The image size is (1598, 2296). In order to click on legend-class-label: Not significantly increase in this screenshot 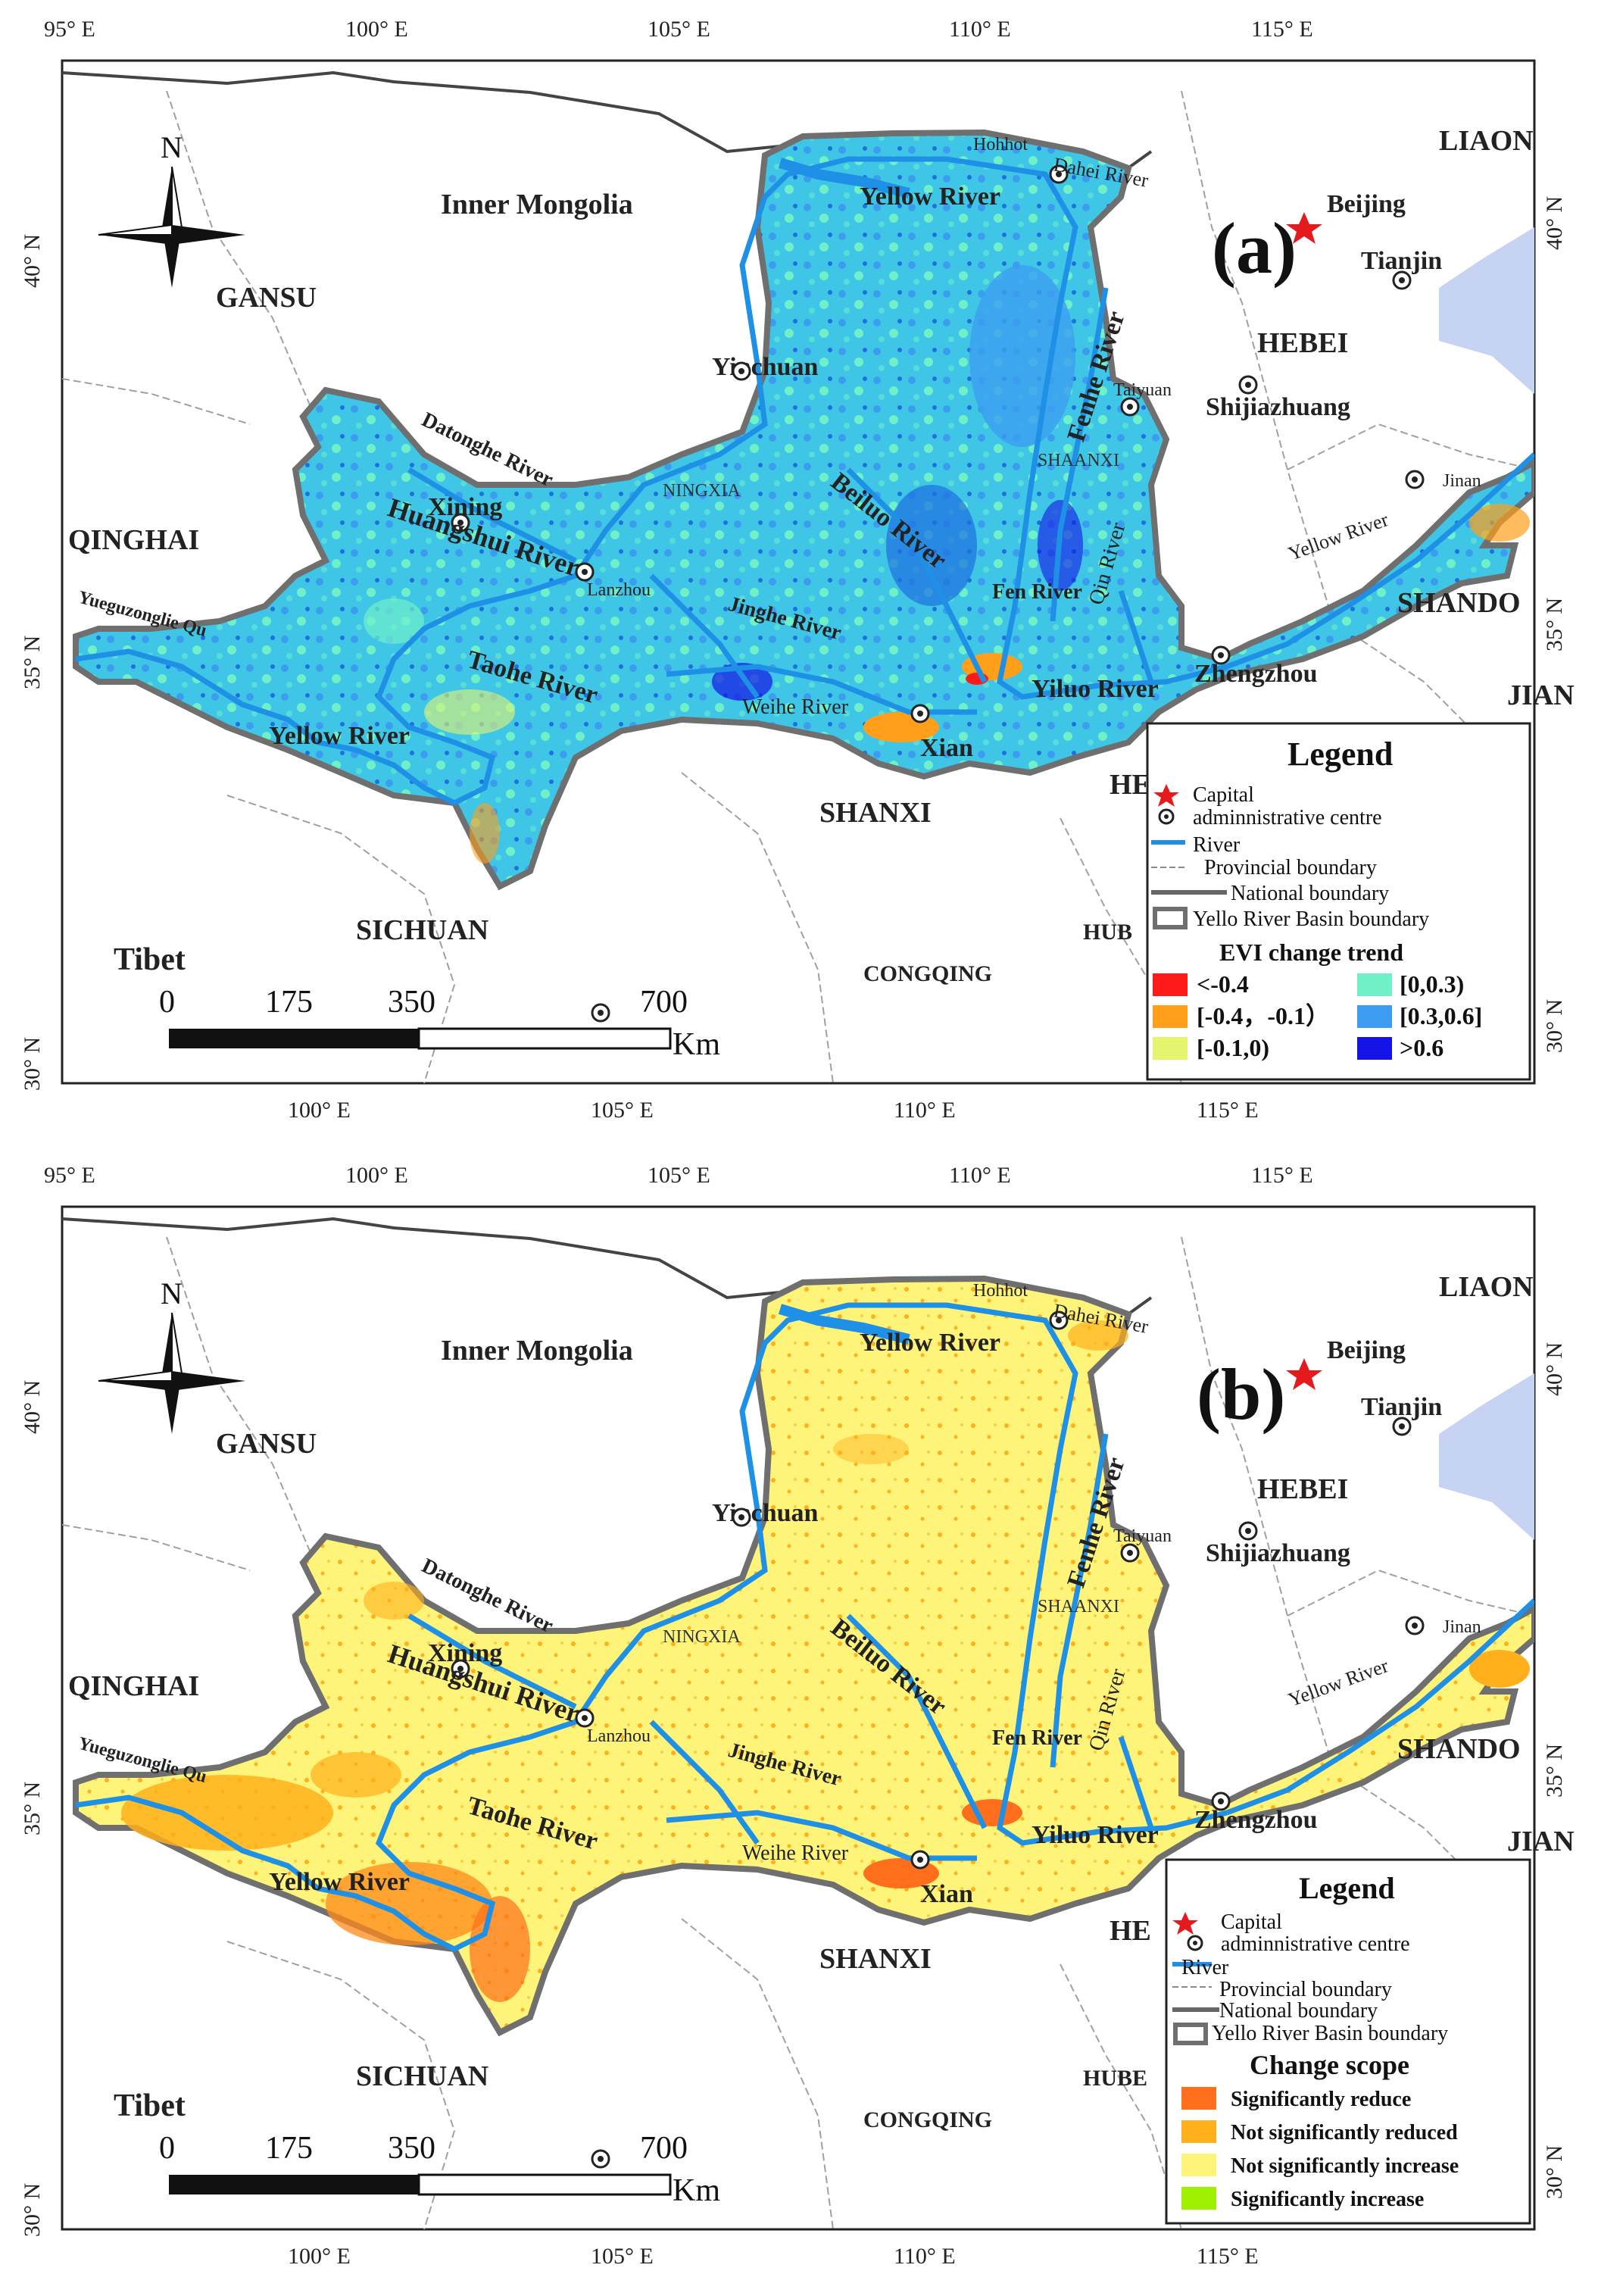, I will do `click(1345, 2166)`.